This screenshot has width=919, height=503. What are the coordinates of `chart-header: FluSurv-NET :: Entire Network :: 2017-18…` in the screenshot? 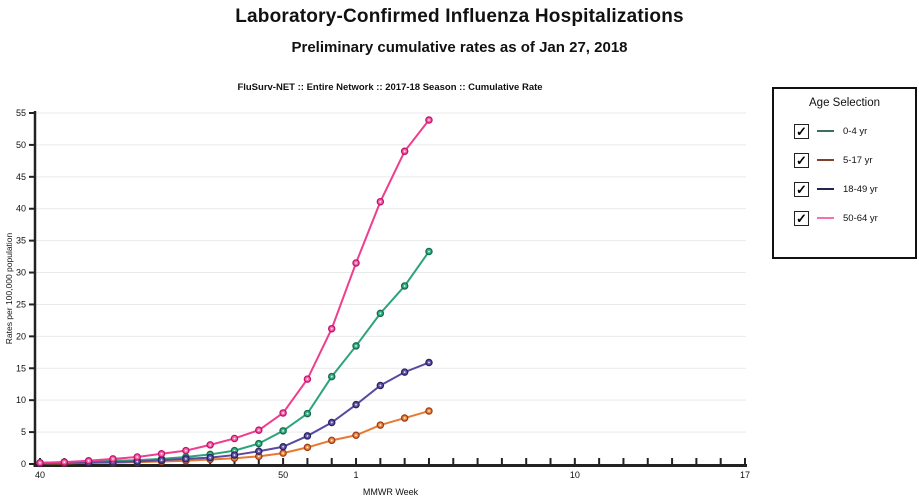 It's located at (390, 87).